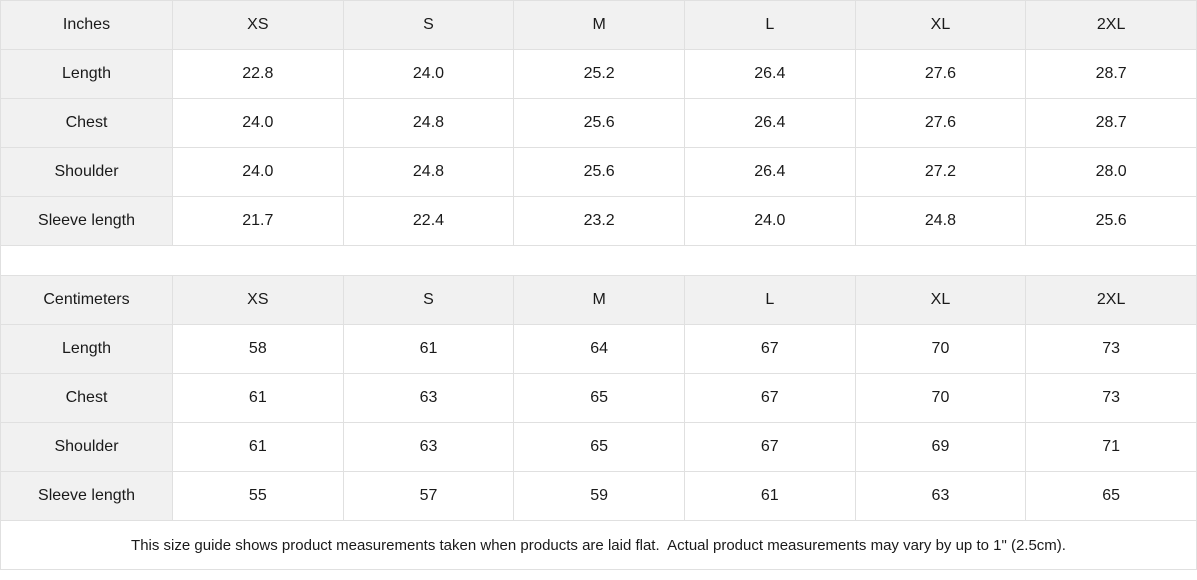 The height and width of the screenshot is (580, 1197). What do you see at coordinates (258, 496) in the screenshot?
I see `measurement-value: 55` at bounding box center [258, 496].